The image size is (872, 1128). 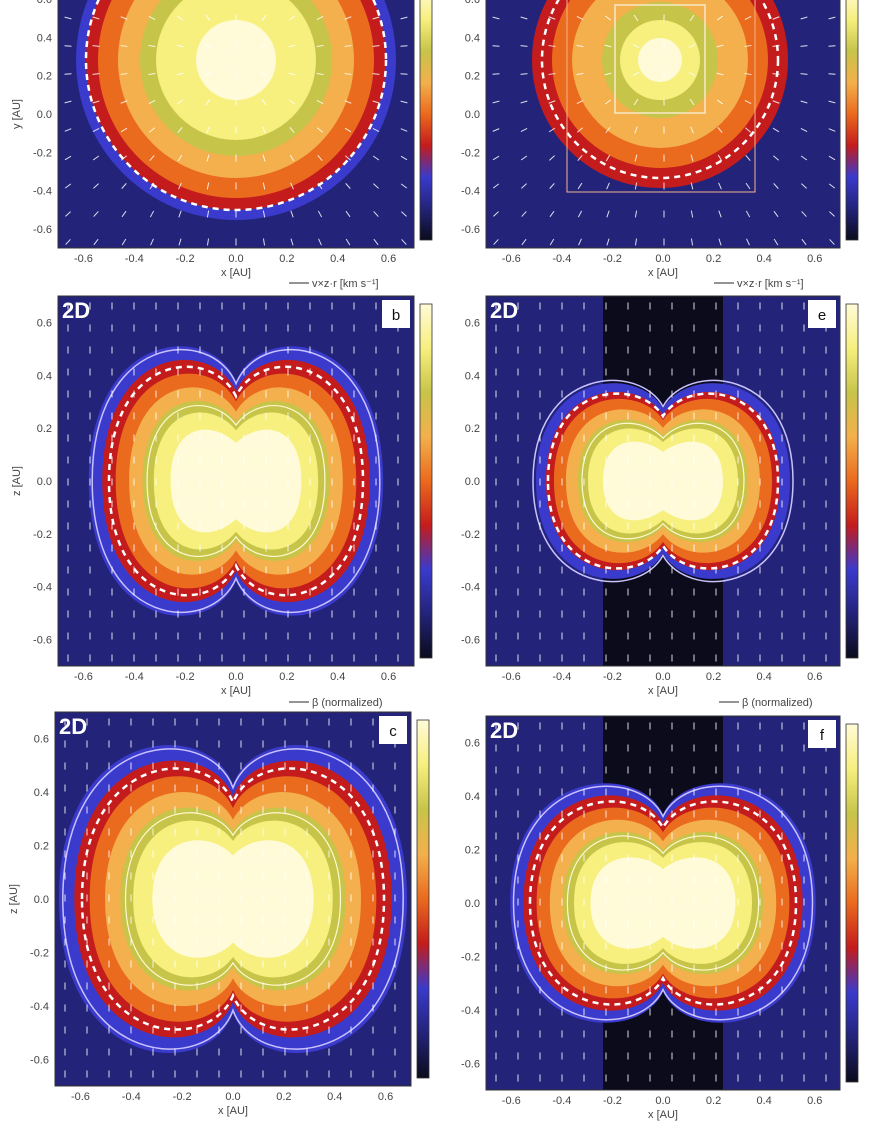 I want to click on outer-frame, so click(x=661, y=96).